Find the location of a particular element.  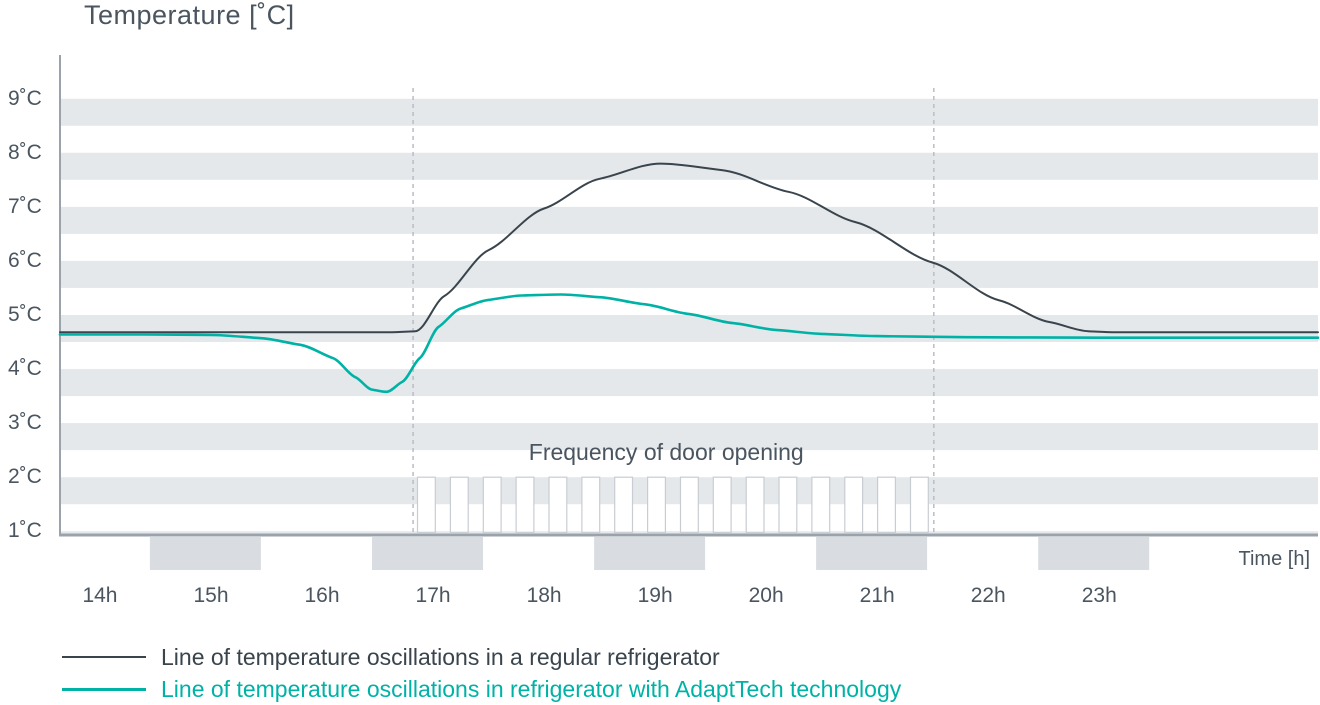

y-tick-label: 7˚C is located at coordinates (25, 206).